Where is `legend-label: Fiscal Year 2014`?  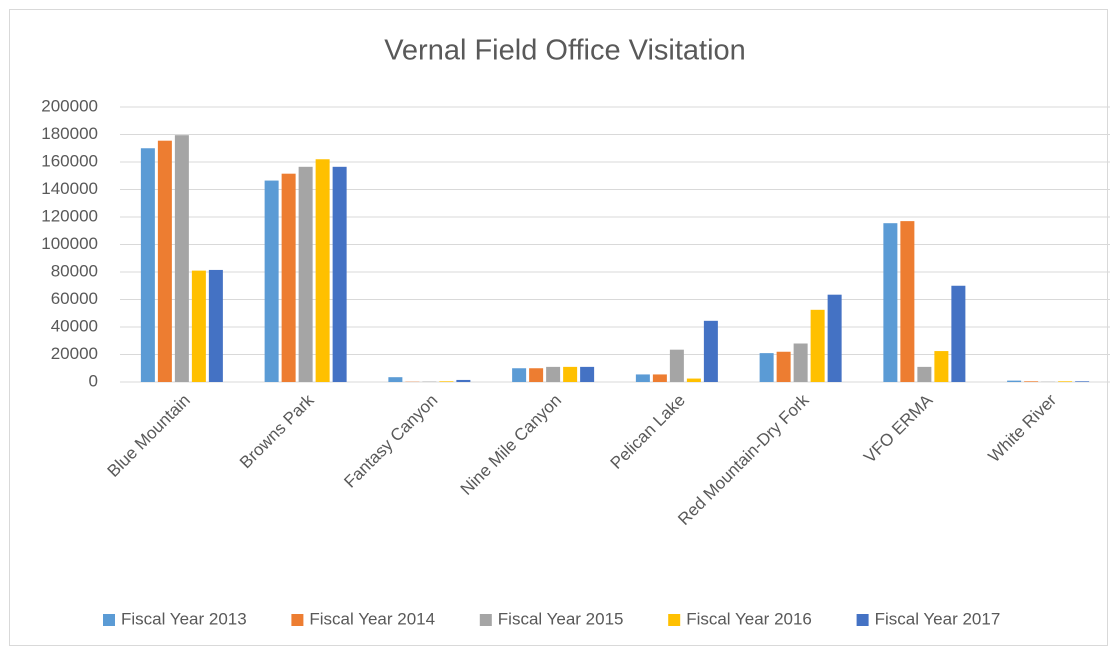 legend-label: Fiscal Year 2014 is located at coordinates (372, 618).